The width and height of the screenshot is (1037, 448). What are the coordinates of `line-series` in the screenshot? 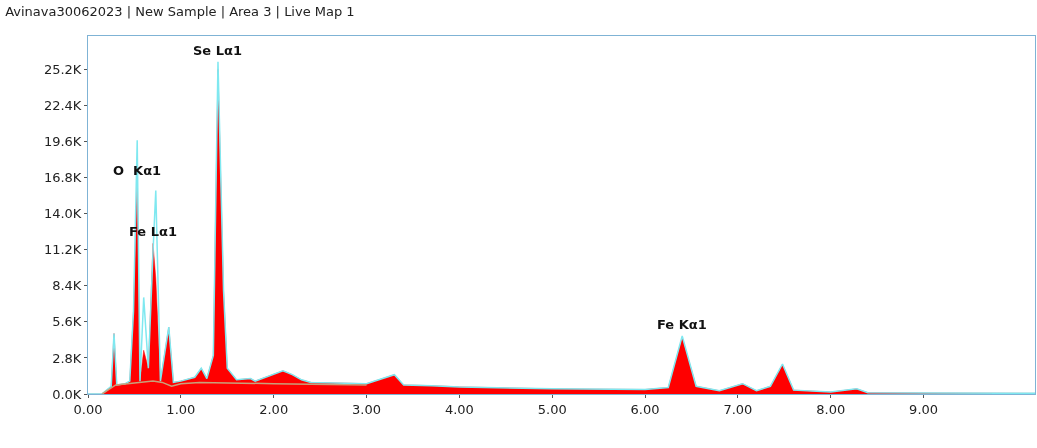 It's located at (234, 387).